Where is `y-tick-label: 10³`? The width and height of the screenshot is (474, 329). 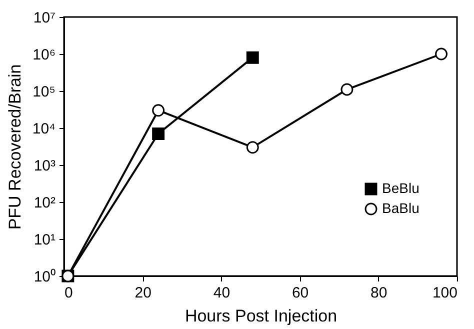
y-tick-label: 10³ is located at coordinates (45, 166).